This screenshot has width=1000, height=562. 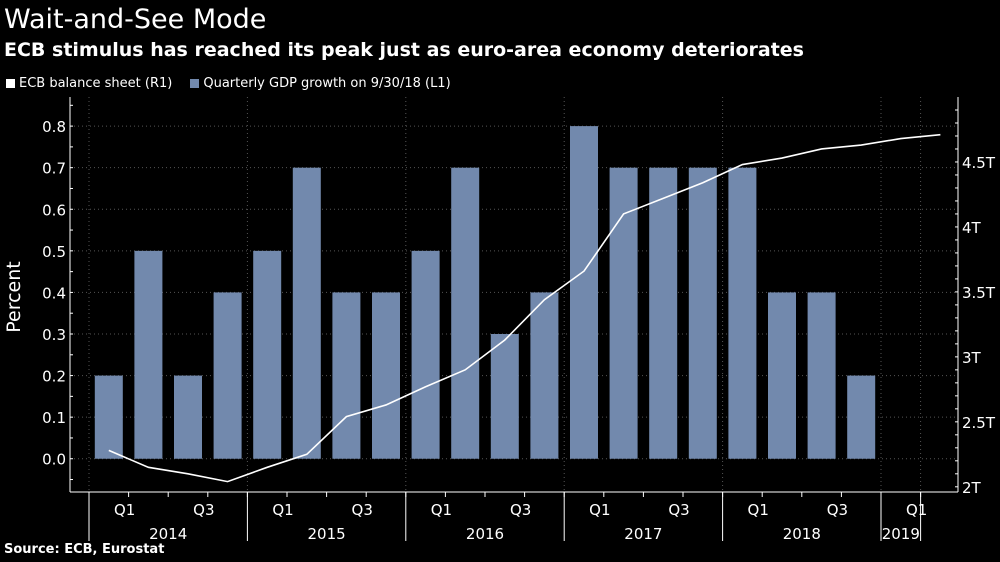 I want to click on y-tick-label-left: 0.2, so click(x=54, y=377).